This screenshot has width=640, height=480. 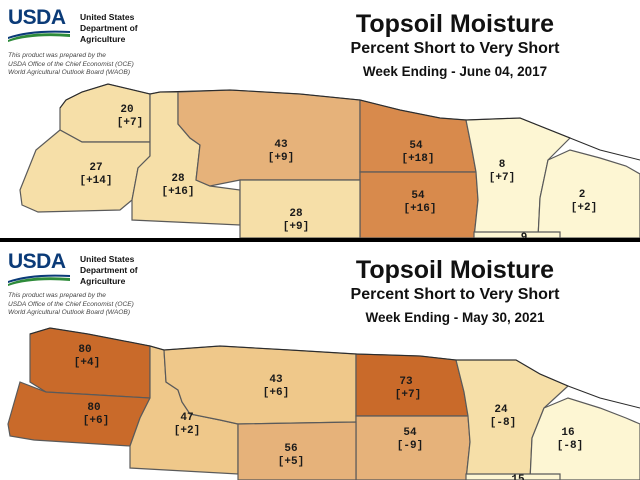 What do you see at coordinates (406, 382) in the screenshot?
I see `value-label-ND: 73` at bounding box center [406, 382].